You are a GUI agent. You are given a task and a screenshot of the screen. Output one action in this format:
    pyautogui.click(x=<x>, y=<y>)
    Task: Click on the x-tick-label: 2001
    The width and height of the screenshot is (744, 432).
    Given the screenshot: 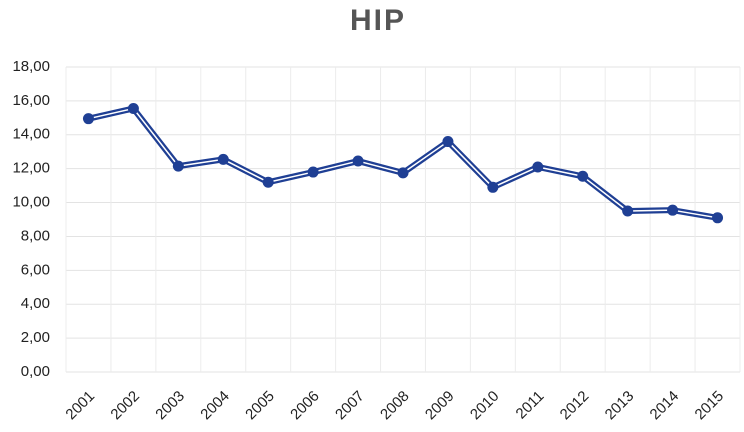 What is the action you would take?
    pyautogui.click(x=80, y=406)
    